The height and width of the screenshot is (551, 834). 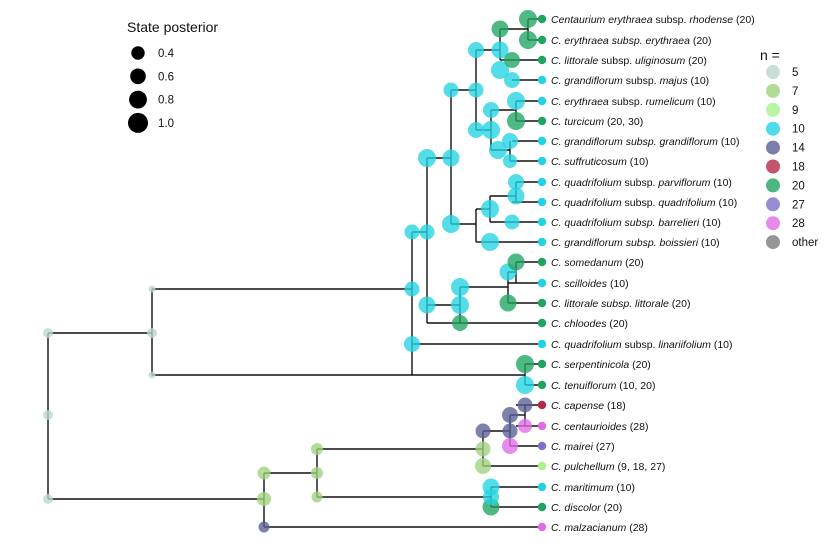 I want to click on tip: C. scilloides (10), so click(x=583, y=284).